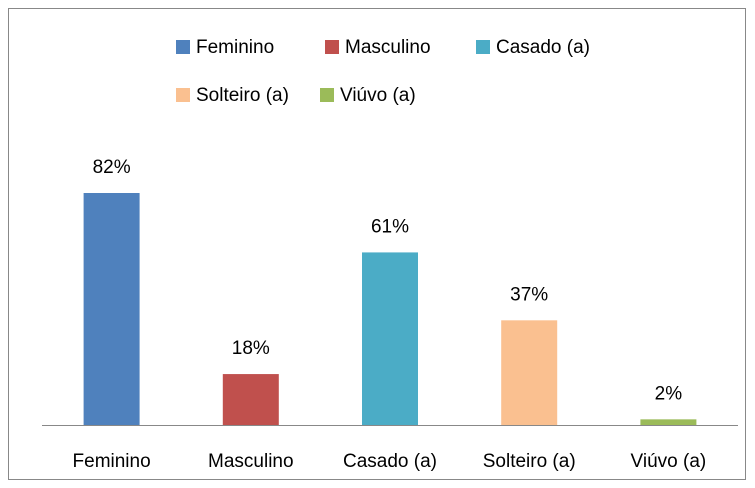 The width and height of the screenshot is (755, 488). What do you see at coordinates (543, 47) in the screenshot?
I see `legend-label: Casado (a)` at bounding box center [543, 47].